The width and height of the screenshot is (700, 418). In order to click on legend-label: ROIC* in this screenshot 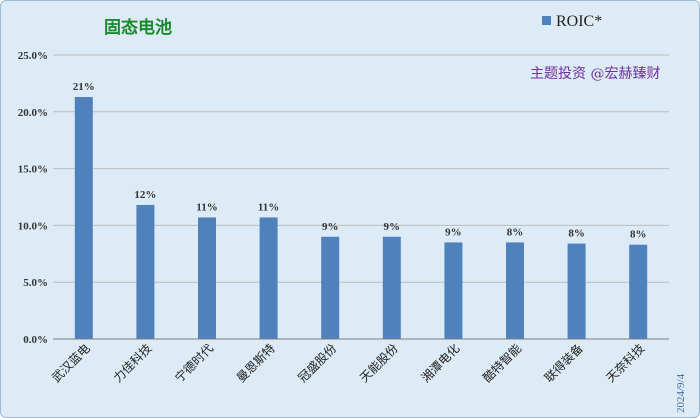, I will do `click(579, 21)`.